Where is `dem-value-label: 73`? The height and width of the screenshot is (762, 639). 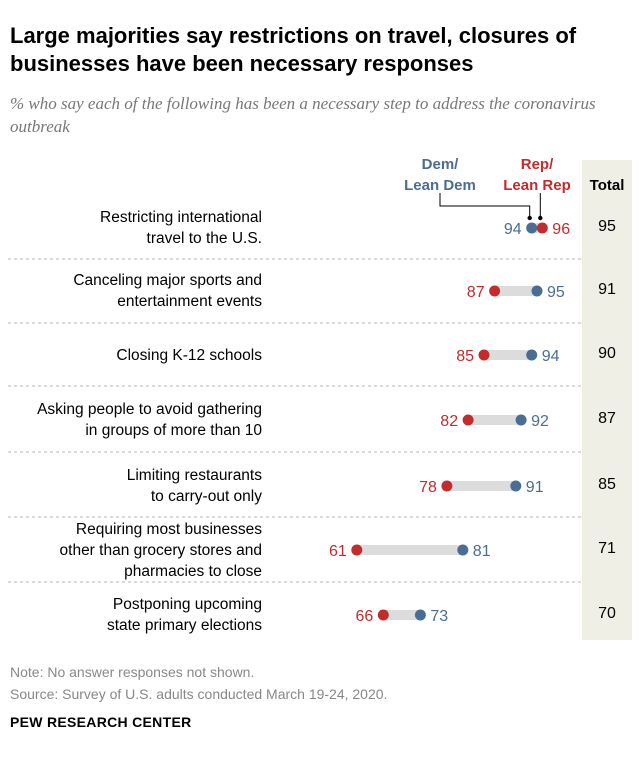
dem-value-label: 73 is located at coordinates (439, 616).